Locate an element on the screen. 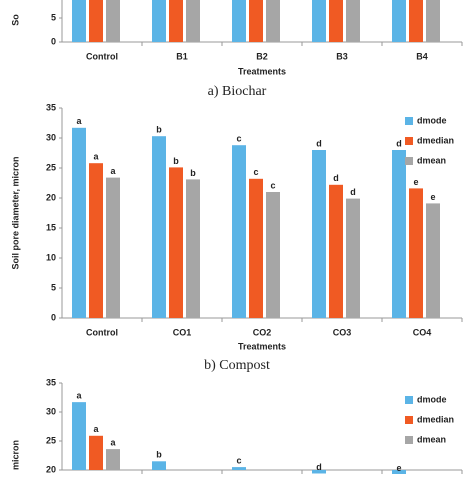 Image resolution: width=474 pixels, height=479 pixels. y-axis-label: micron is located at coordinates (15, 455).